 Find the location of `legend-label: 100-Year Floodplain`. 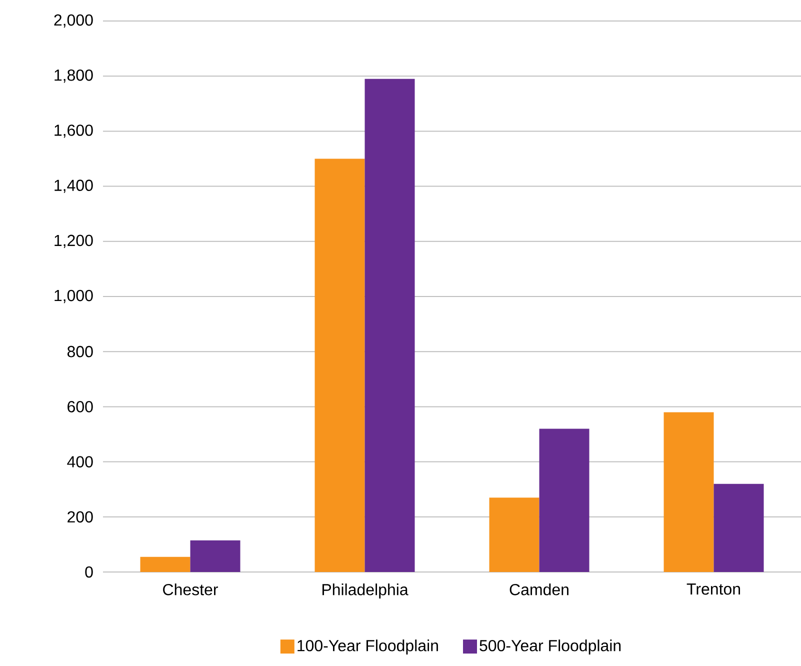

legend-label: 100-Year Floodplain is located at coordinates (368, 647).